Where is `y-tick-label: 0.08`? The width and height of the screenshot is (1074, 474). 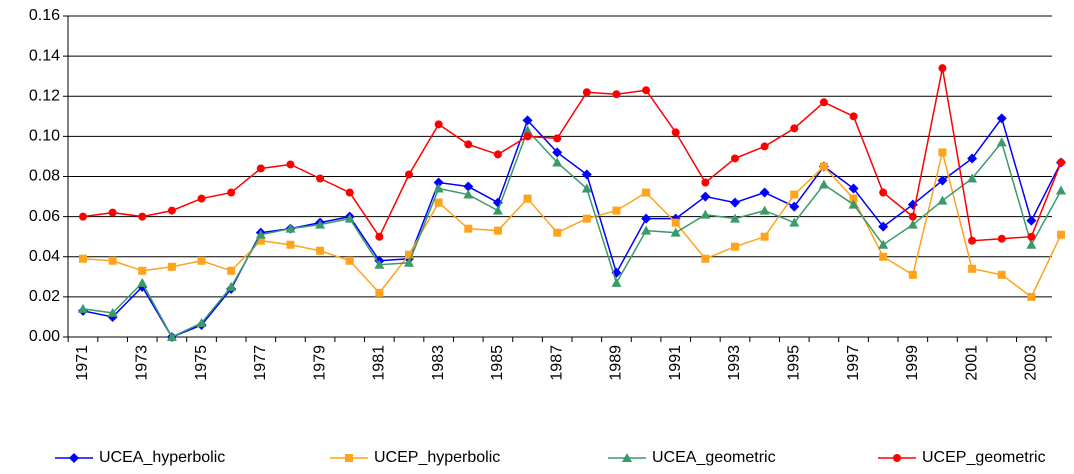
y-tick-label: 0.08 is located at coordinates (44, 176).